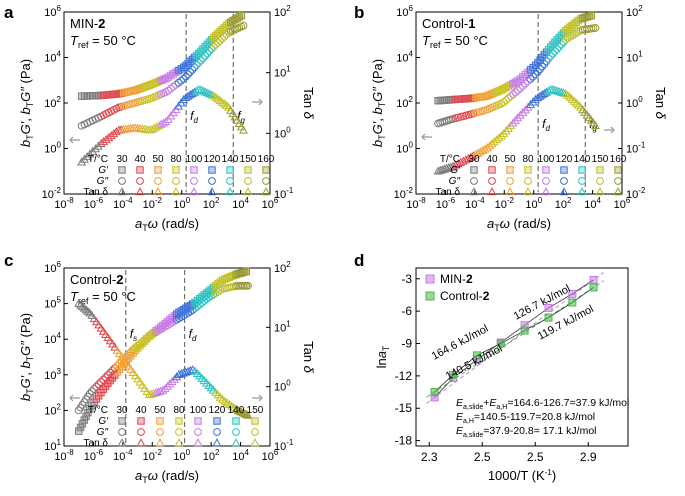 This screenshot has height=496, width=685. Describe the element at coordinates (416, 203) in the screenshot. I see `x-tick-label: 10⁻⁸` at that location.